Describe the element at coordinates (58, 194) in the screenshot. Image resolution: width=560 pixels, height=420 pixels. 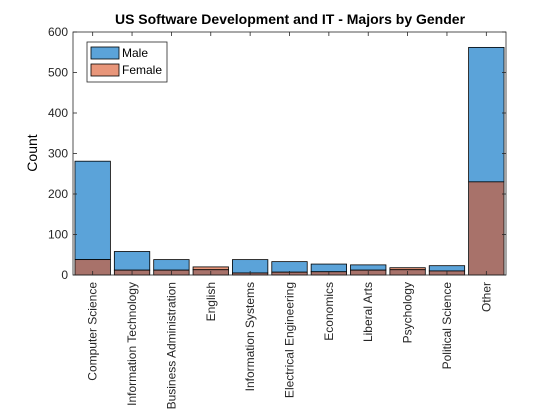
I see `y-tick-label-200: 200` at that location.